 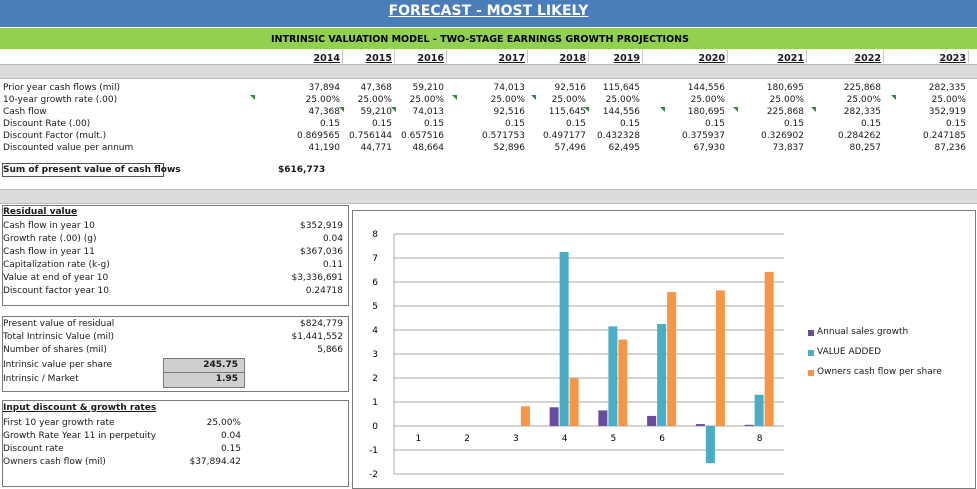 What do you see at coordinates (782, 136) in the screenshot?
I see `projection-cell: 0.326902` at bounding box center [782, 136].